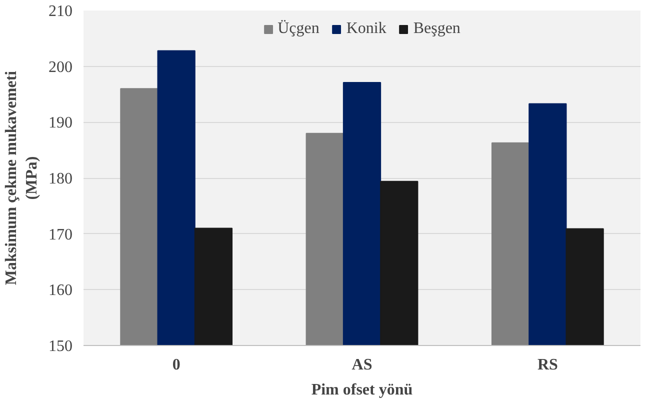 This screenshot has width=668, height=417. Describe the element at coordinates (176, 365) in the screenshot. I see `x-tick-label: 0` at that location.